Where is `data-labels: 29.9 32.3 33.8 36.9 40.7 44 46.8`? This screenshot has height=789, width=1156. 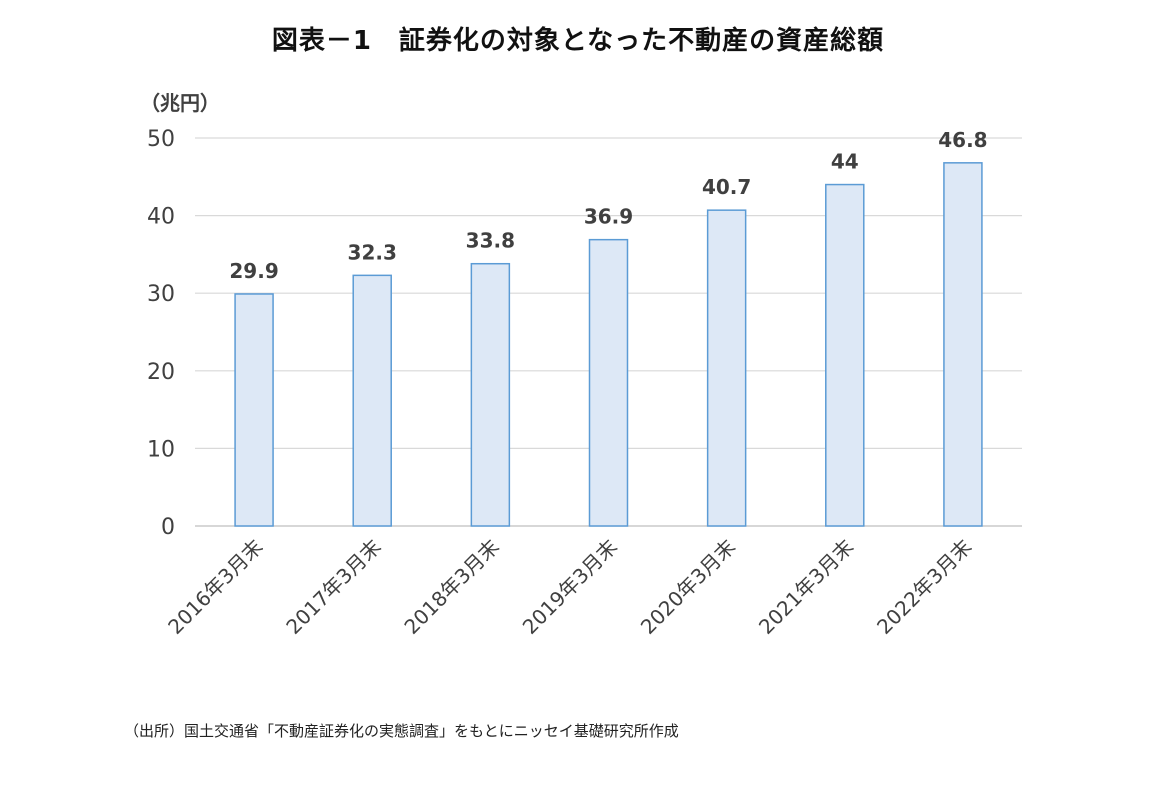
data-labels: 29.9 32.3 33.8 36.9 40.7 44 46.8 is located at coordinates (608, 205).